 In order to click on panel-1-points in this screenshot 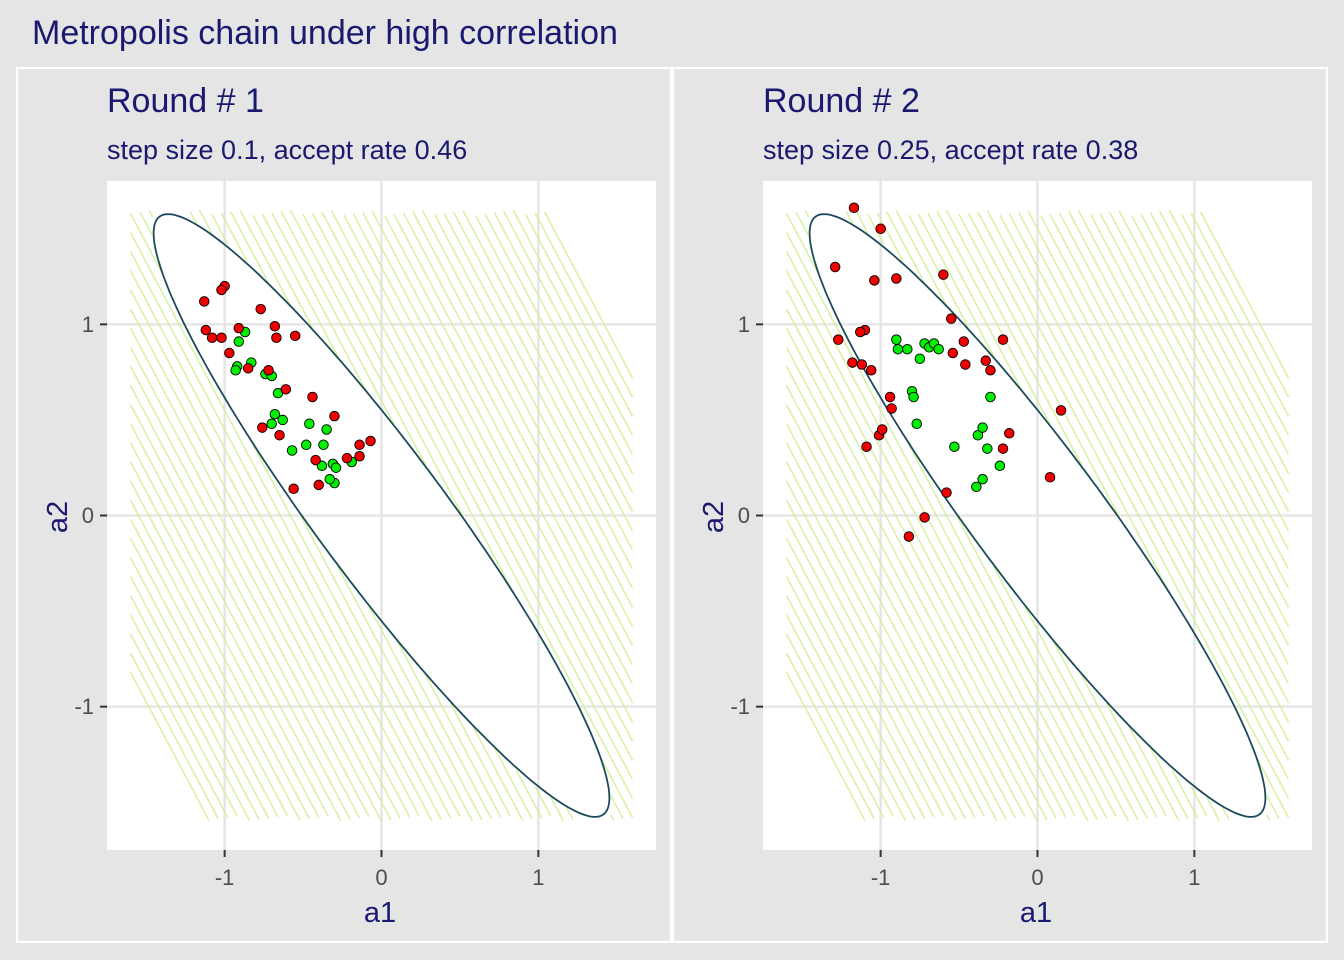, I will do `click(287, 387)`.